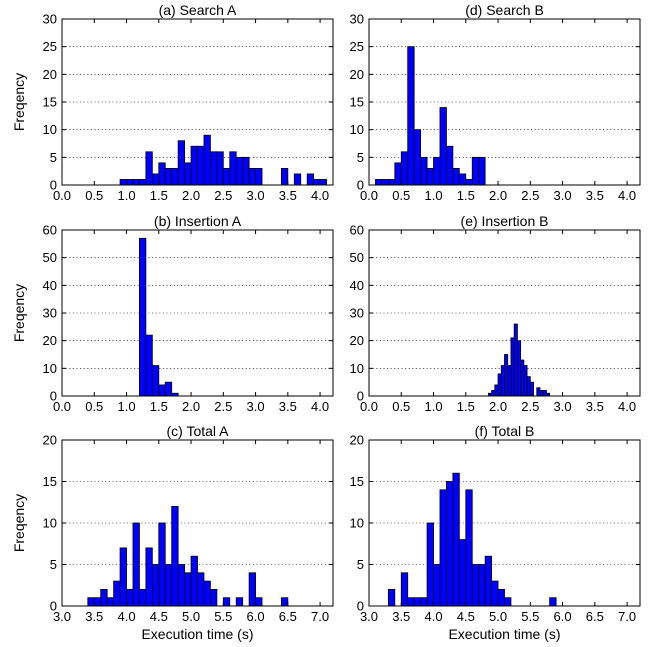 This screenshot has width=661, height=647. I want to click on x-tick-label: 4.5, so click(466, 616).